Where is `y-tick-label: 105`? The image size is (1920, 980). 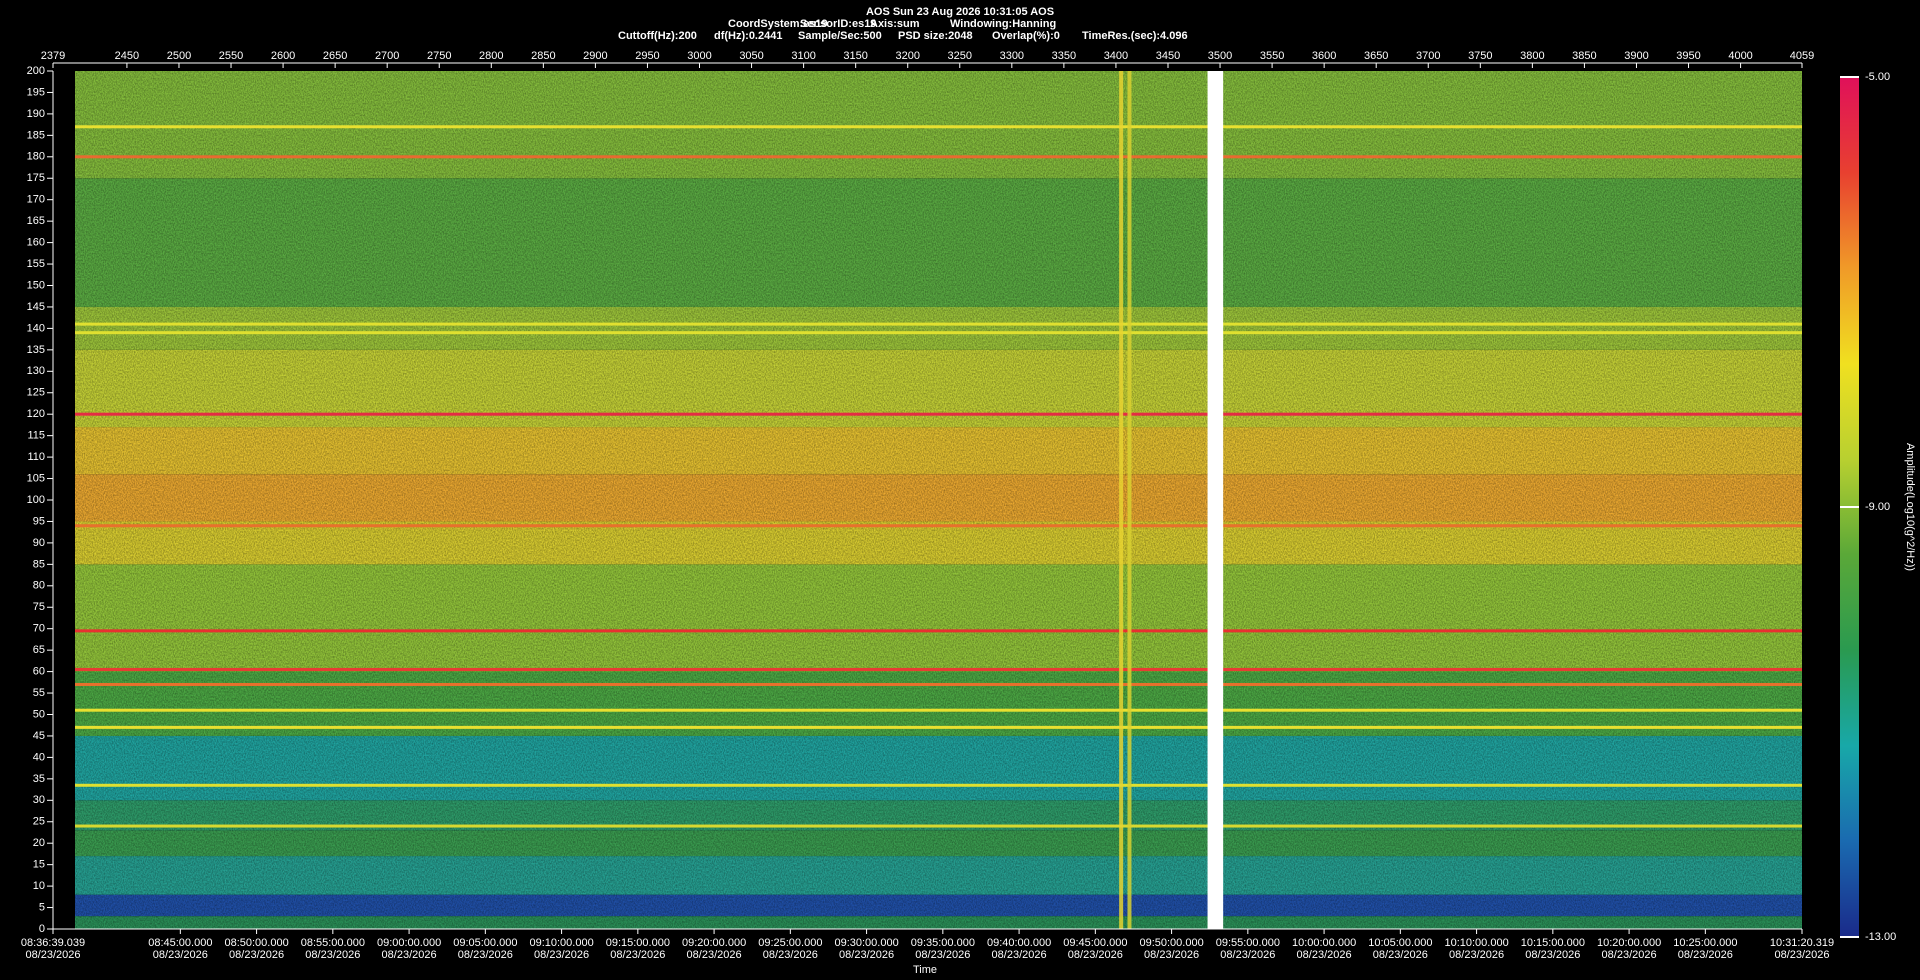
y-tick-label: 105 is located at coordinates (36, 478).